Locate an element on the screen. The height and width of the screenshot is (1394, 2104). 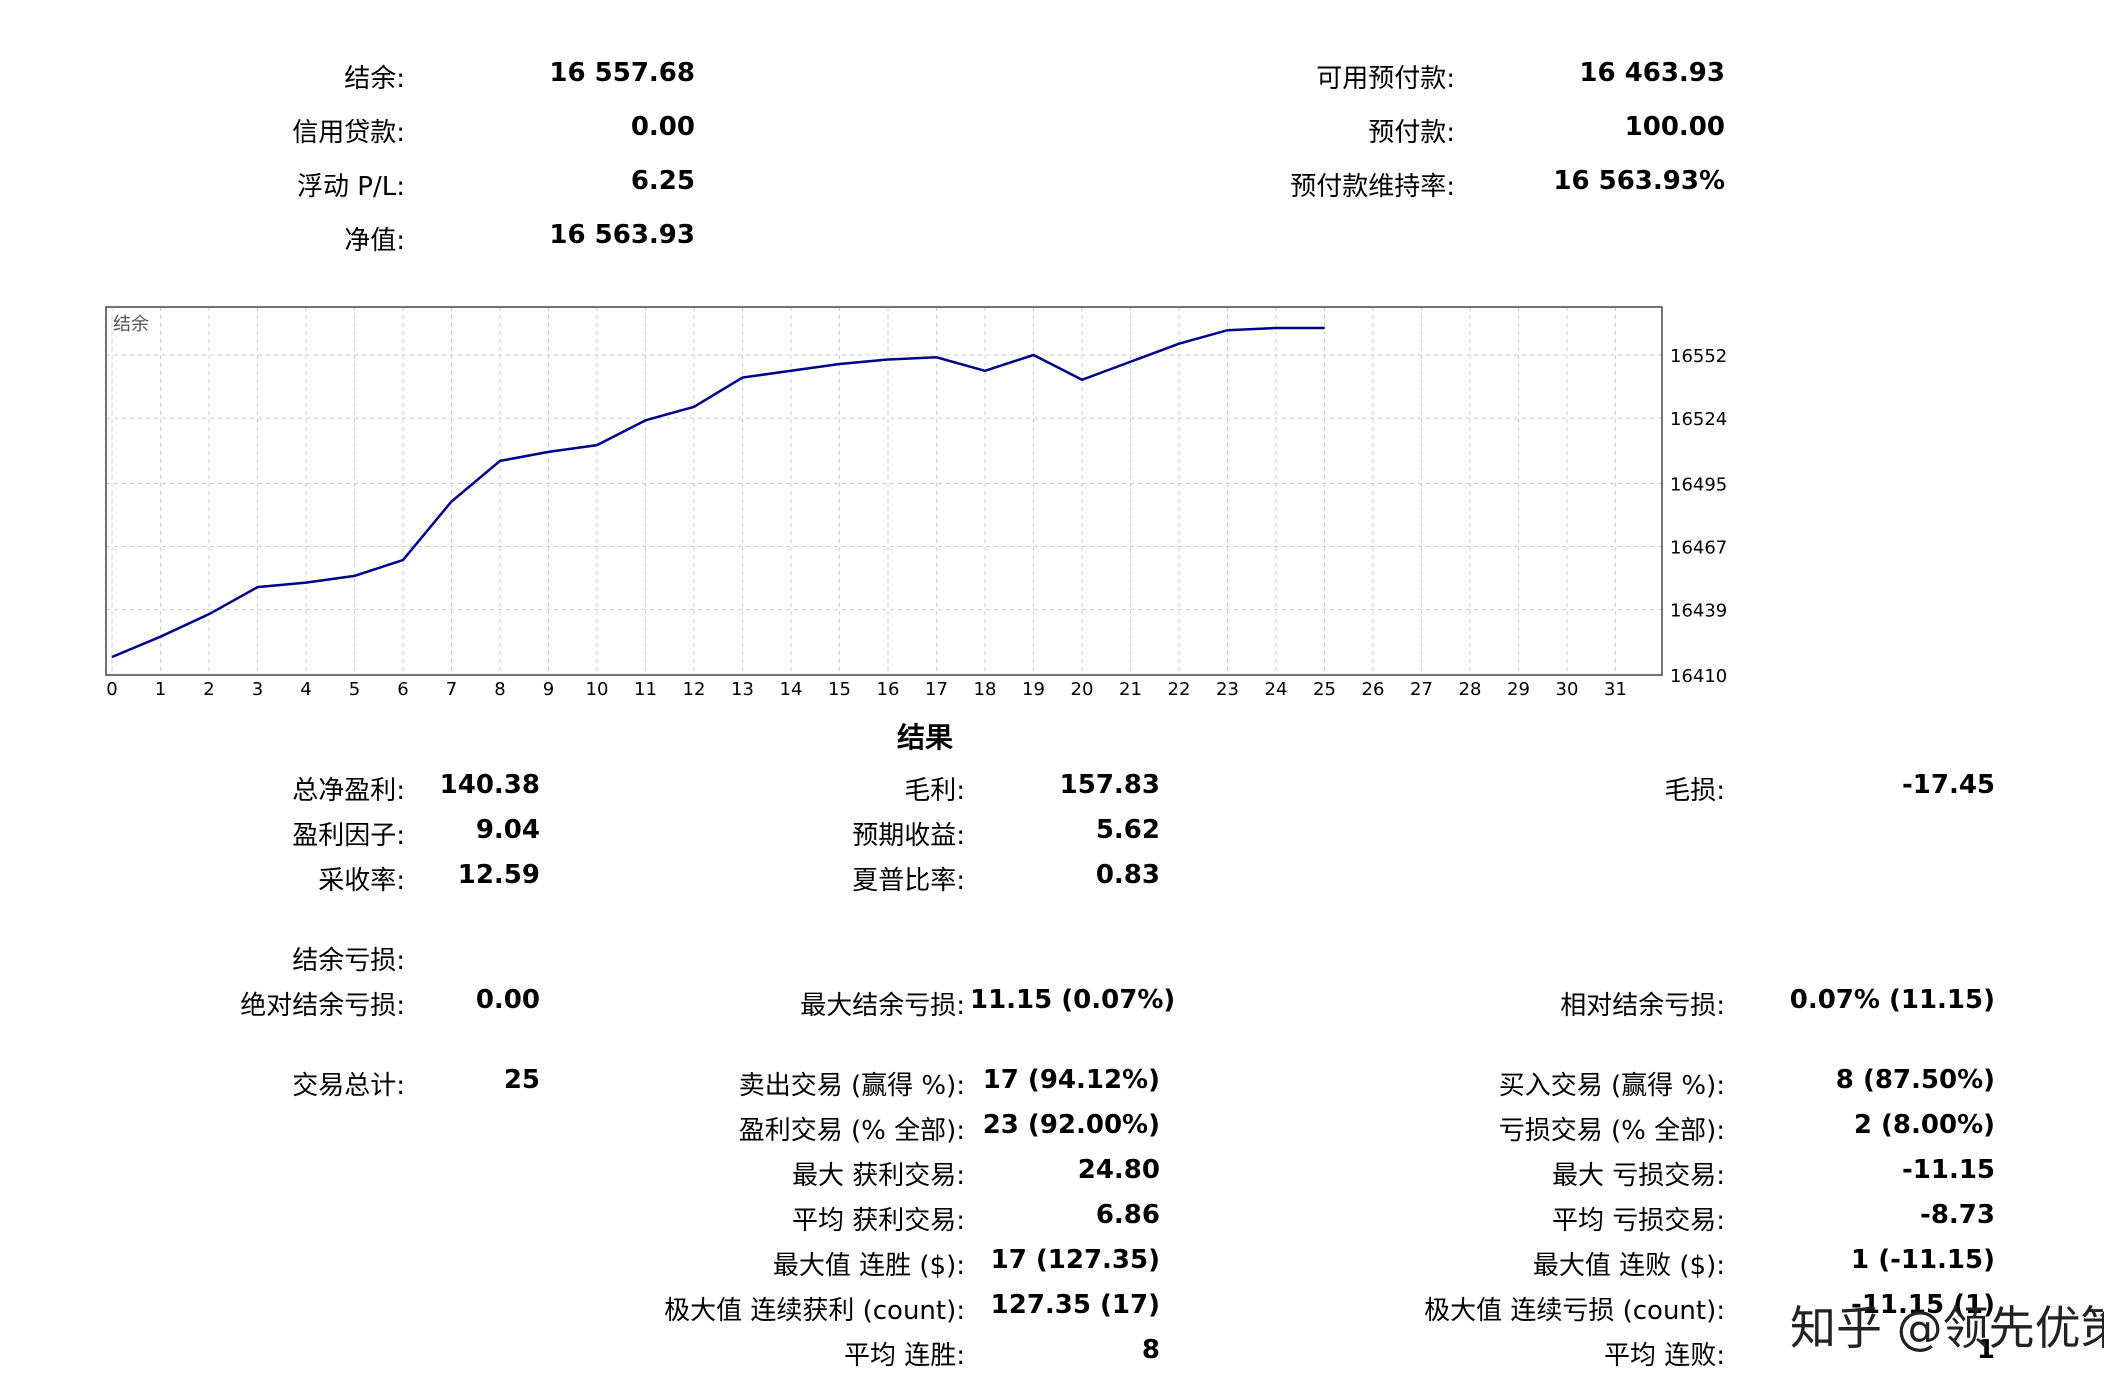
expected-payoff-value: 5.62 is located at coordinates (1127, 830).